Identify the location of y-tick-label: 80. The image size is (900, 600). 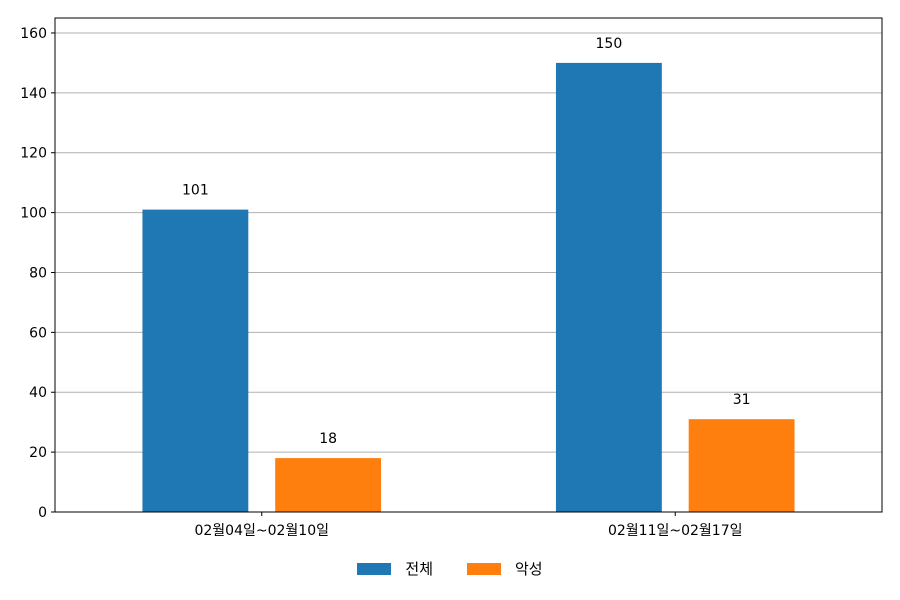
(38, 273).